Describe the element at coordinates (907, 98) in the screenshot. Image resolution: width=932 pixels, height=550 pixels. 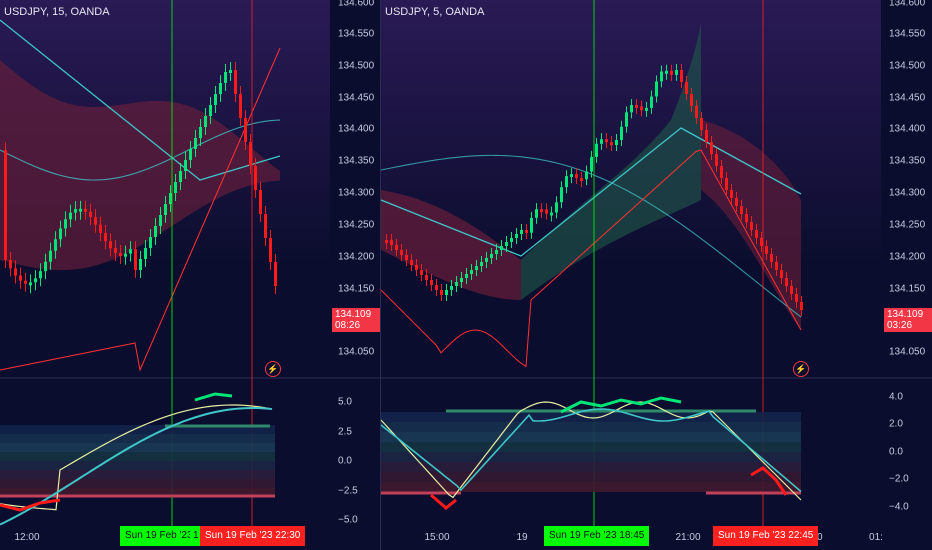
I see `price-axis-label: 134.450` at that location.